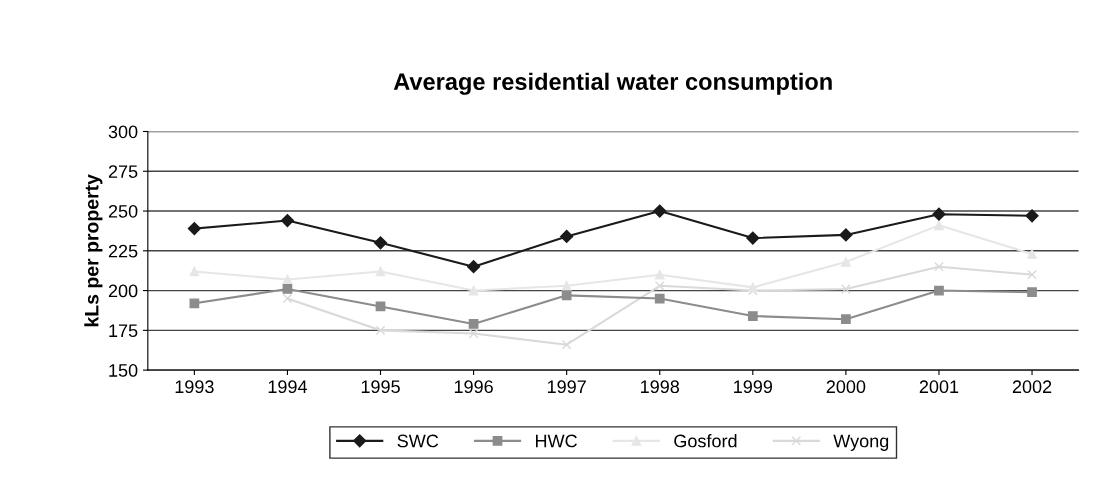 This screenshot has width=1095, height=487. Describe the element at coordinates (939, 387) in the screenshot. I see `x-tick-label: 2001` at that location.